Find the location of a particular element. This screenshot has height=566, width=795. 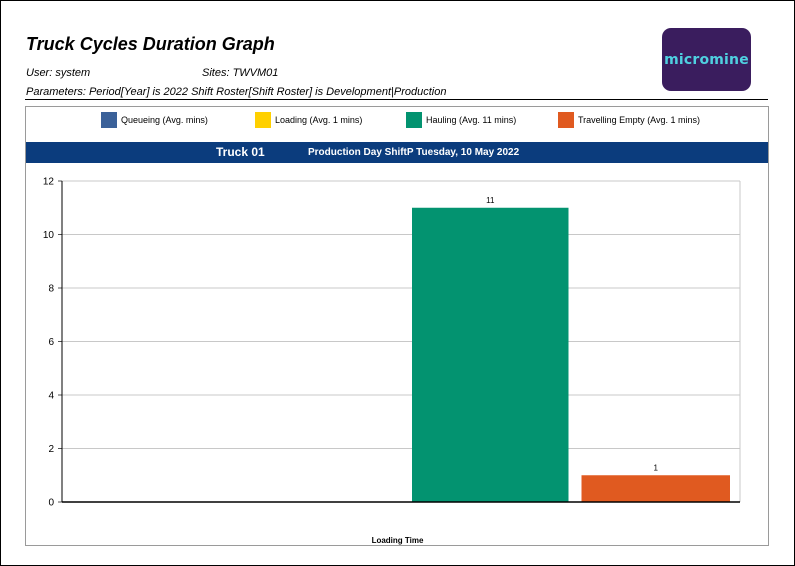

legend-item-queueing: Queueing (Avg. mins) is located at coordinates (154, 120).